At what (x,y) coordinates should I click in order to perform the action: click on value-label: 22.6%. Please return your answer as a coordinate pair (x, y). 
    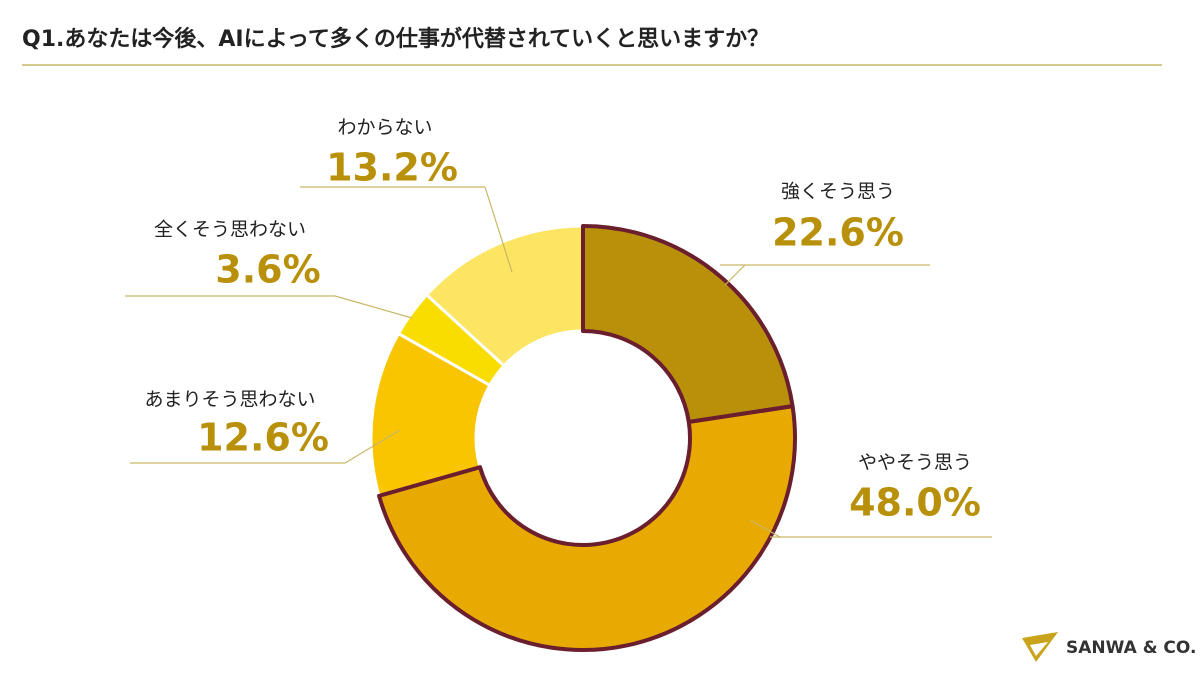
    Looking at the image, I should click on (838, 233).